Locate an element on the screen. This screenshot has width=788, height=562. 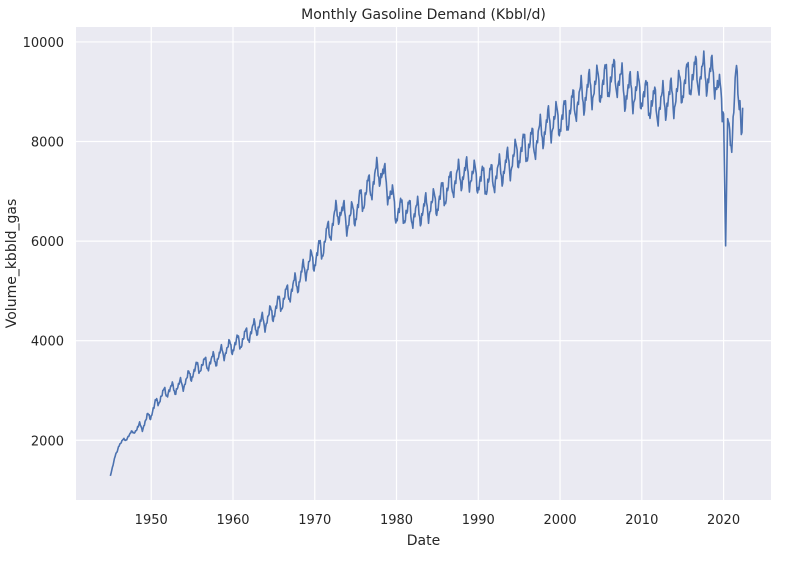
x-tick-label: 2000 is located at coordinates (560, 520).